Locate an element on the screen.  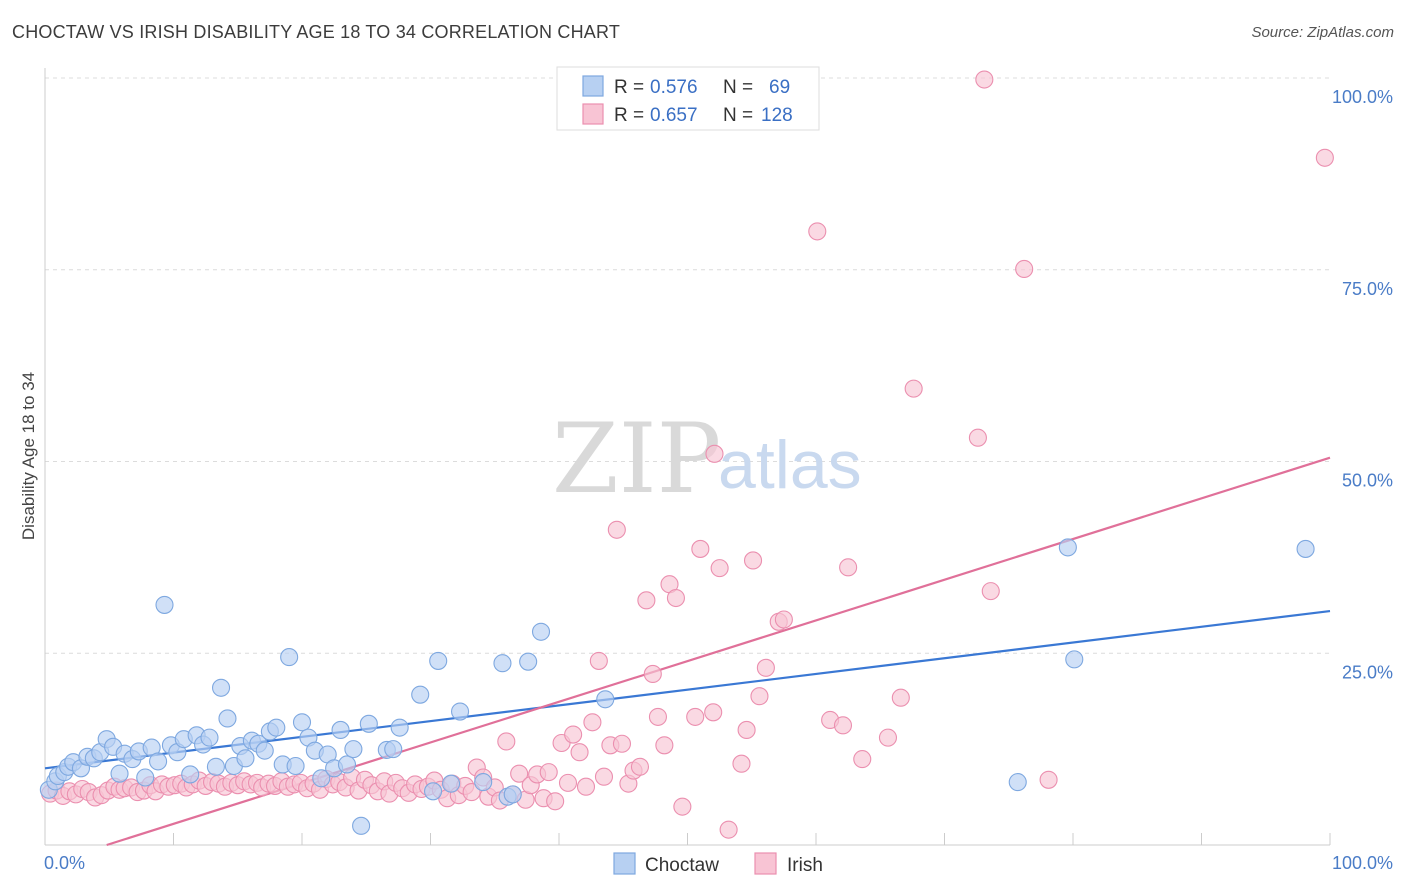
watermark: ZIP atlas is located at coordinates (707, 459).